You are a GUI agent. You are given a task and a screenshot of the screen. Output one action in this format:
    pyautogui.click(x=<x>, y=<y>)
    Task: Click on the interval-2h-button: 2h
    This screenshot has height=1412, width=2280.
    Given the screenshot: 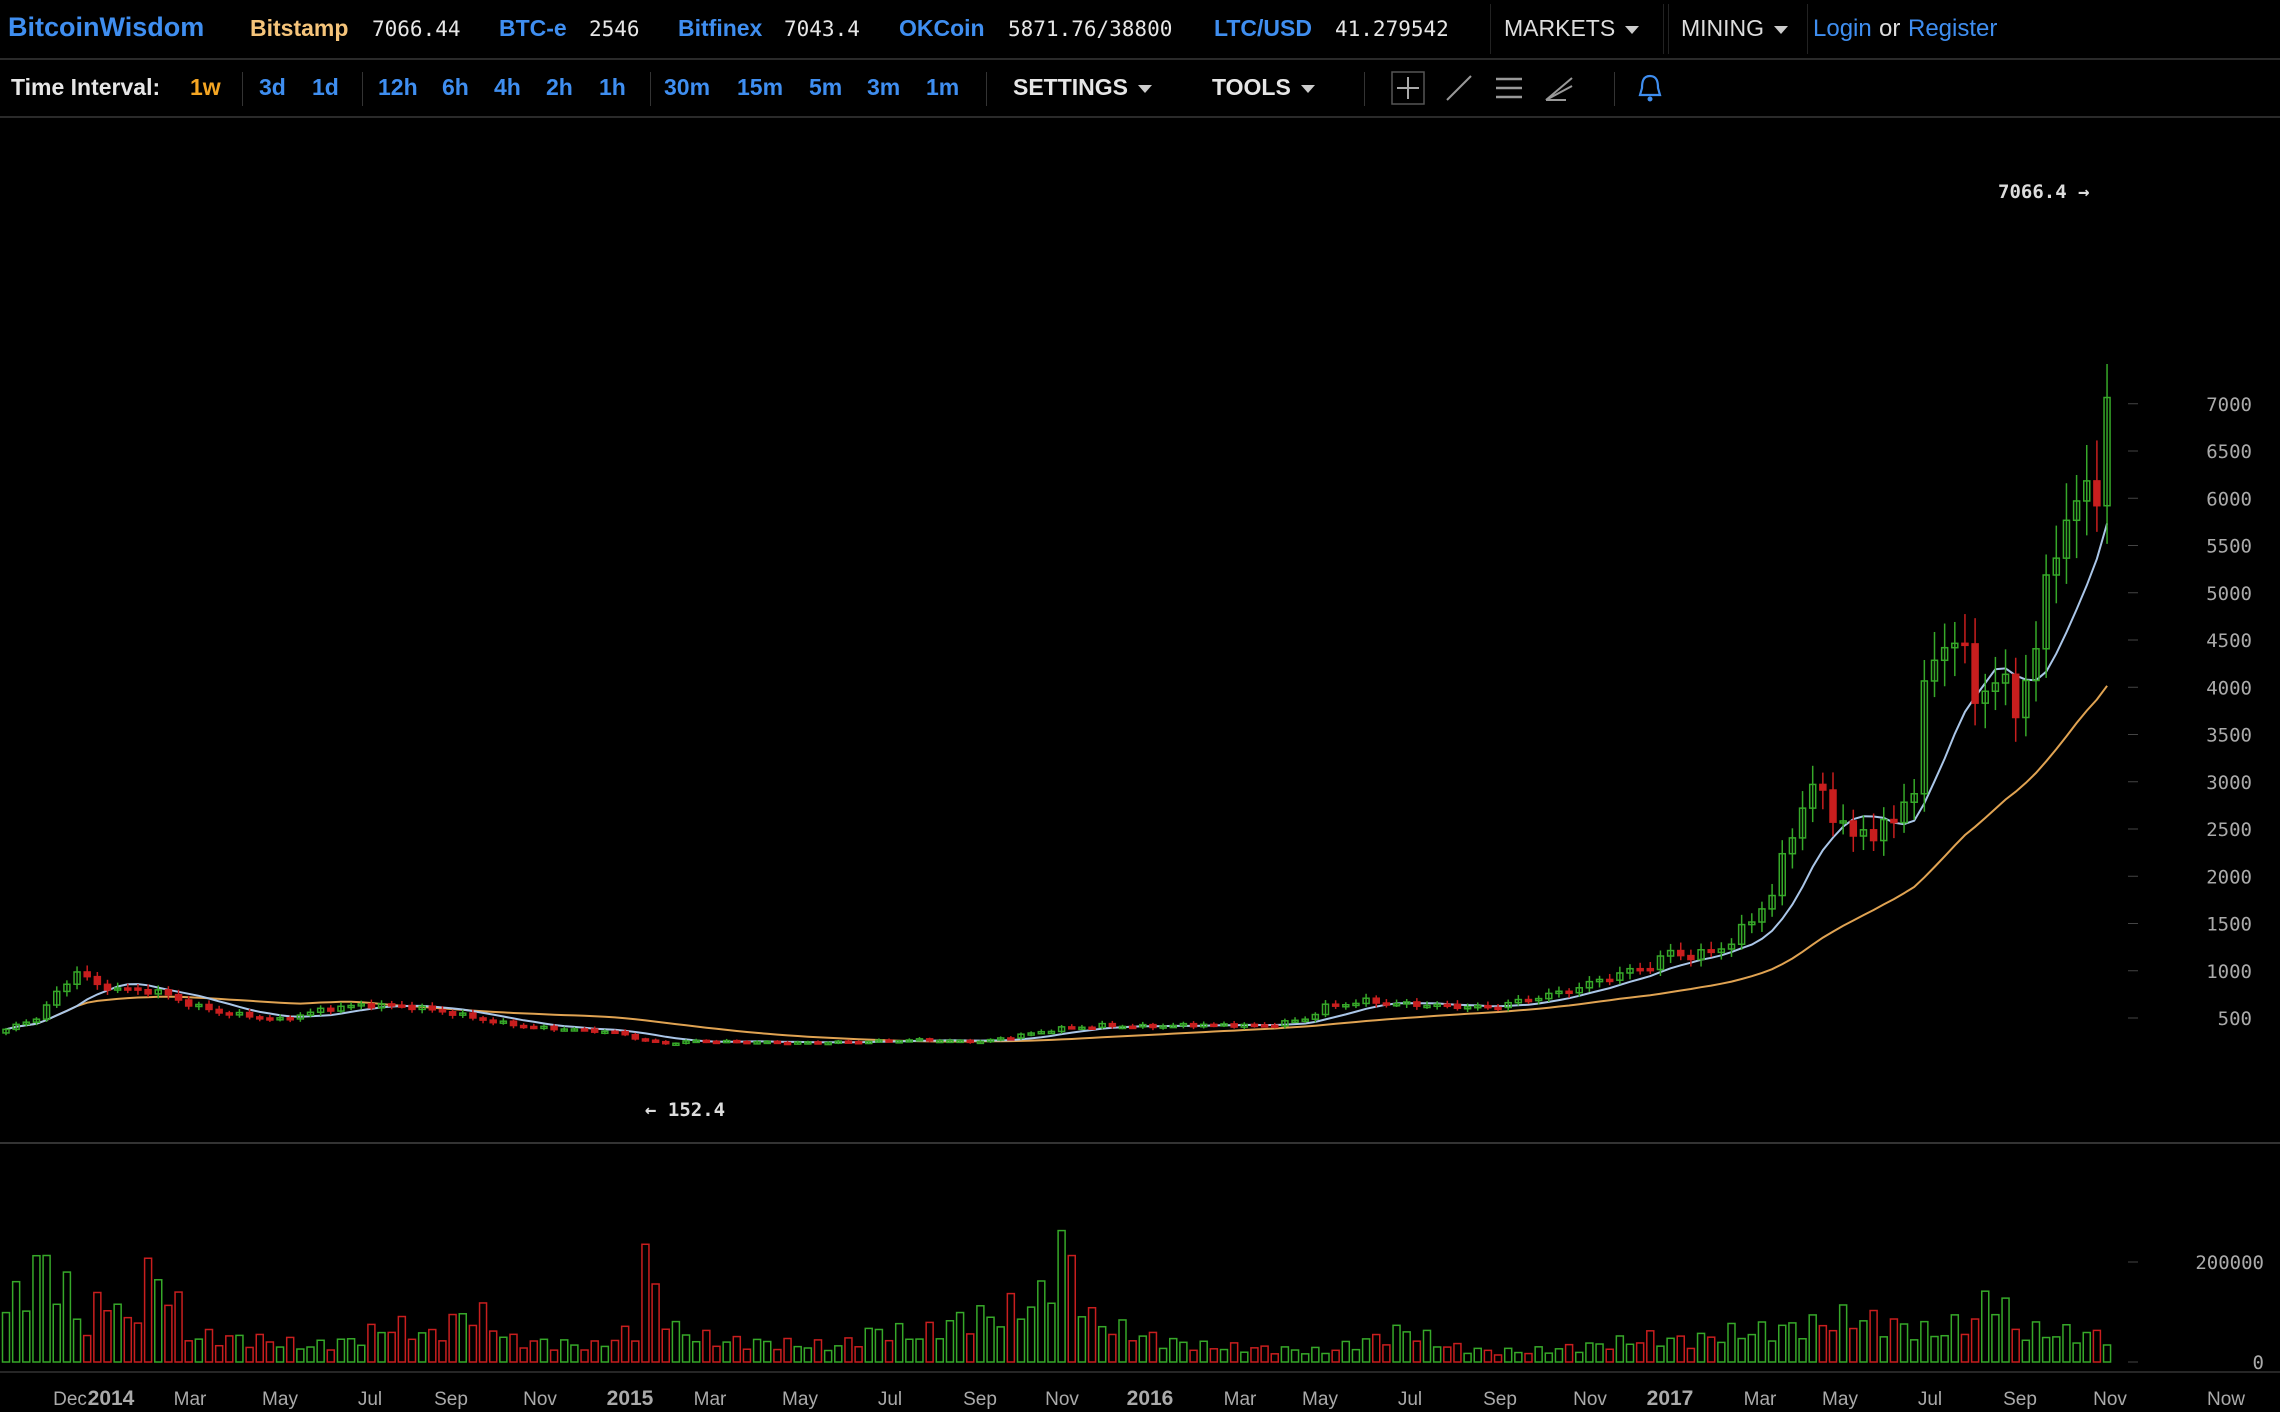 What is the action you would take?
    pyautogui.click(x=559, y=87)
    